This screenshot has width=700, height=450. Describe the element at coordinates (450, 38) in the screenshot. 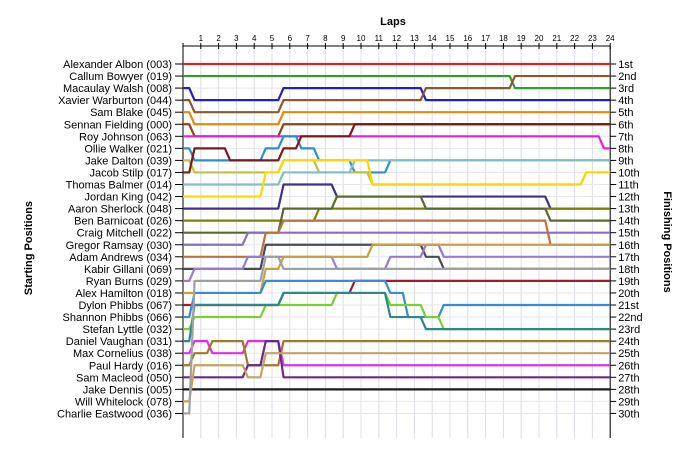

I see `lap-tick-label: 15` at that location.